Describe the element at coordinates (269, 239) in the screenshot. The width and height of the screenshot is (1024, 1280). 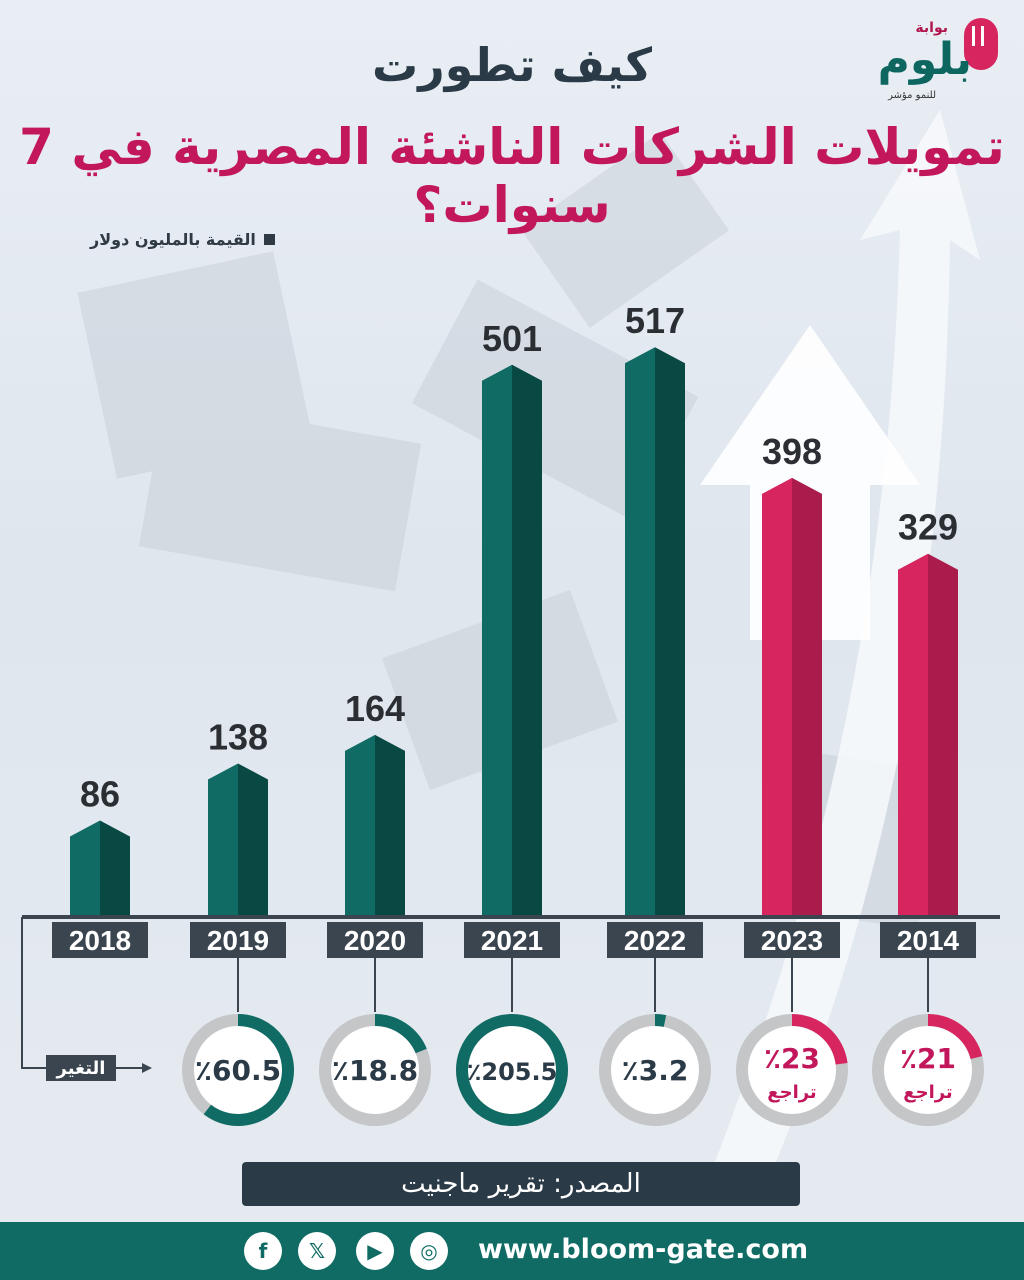
I see `legend-swatch` at that location.